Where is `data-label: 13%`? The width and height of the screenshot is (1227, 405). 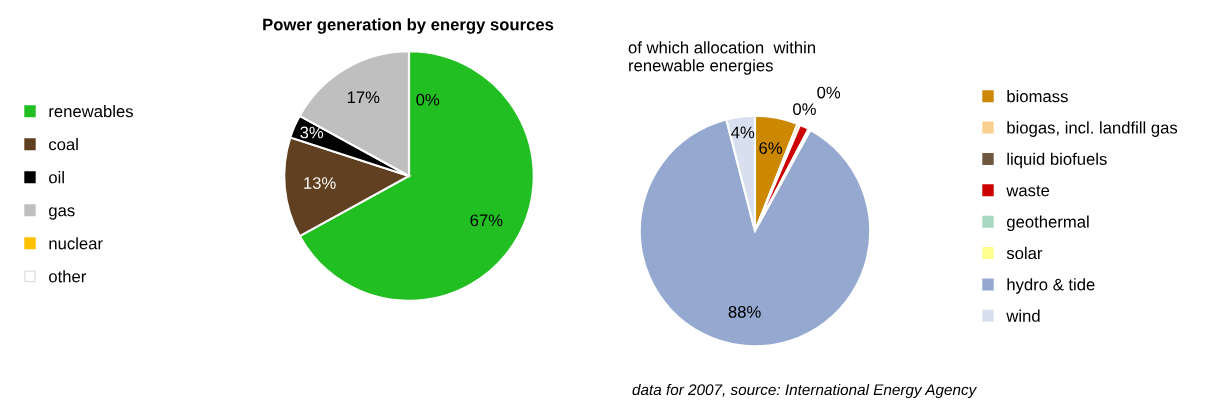 data-label: 13% is located at coordinates (320, 183).